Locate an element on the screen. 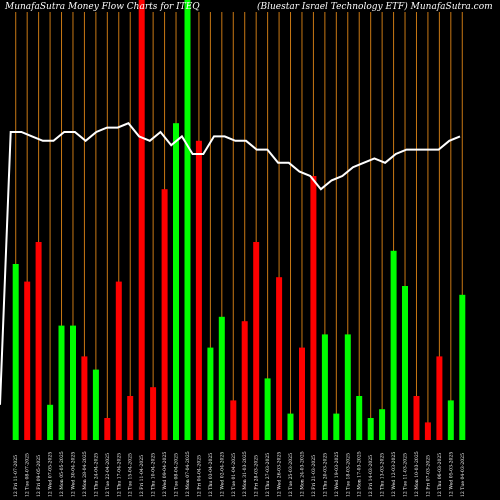 The image size is (500, 500). x-tick-label: 12 Wed 09-04-2025 is located at coordinates (165, 474).